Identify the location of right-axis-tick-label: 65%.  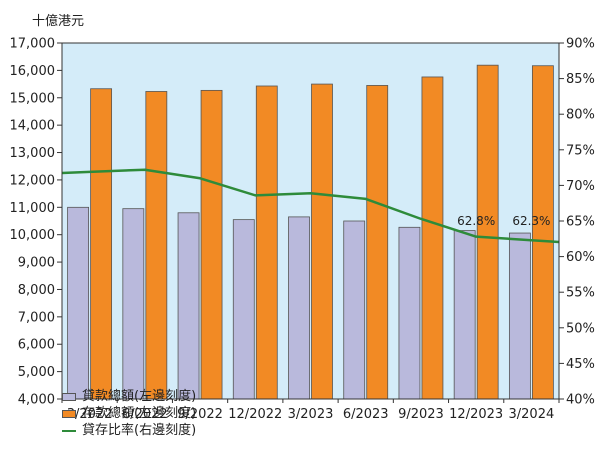
(580, 222).